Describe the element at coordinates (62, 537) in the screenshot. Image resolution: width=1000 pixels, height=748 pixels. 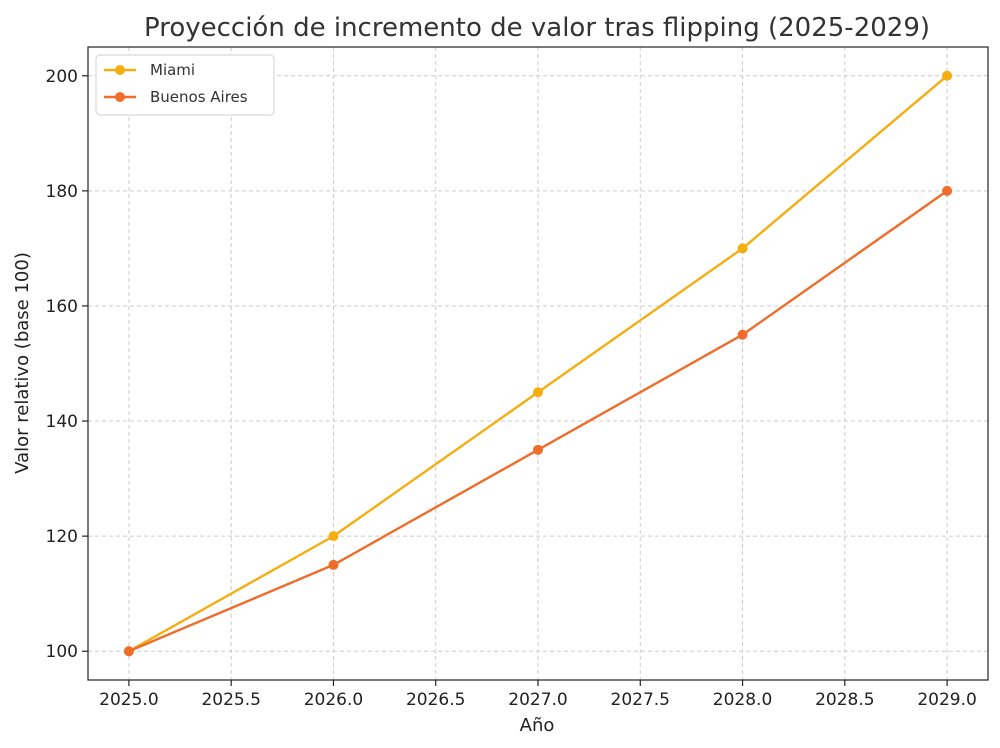
I see `y-tick-label: 120` at that location.